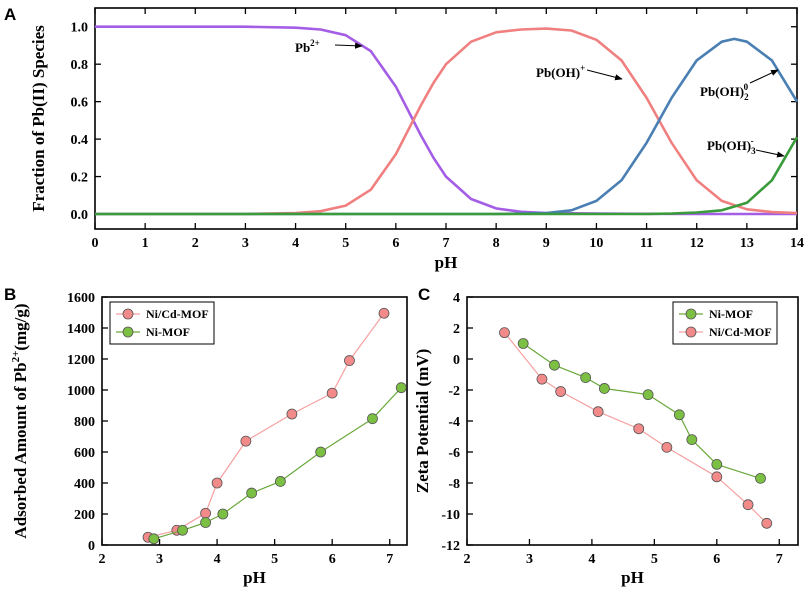  I want to click on y-tick-label: -12, so click(450, 546).